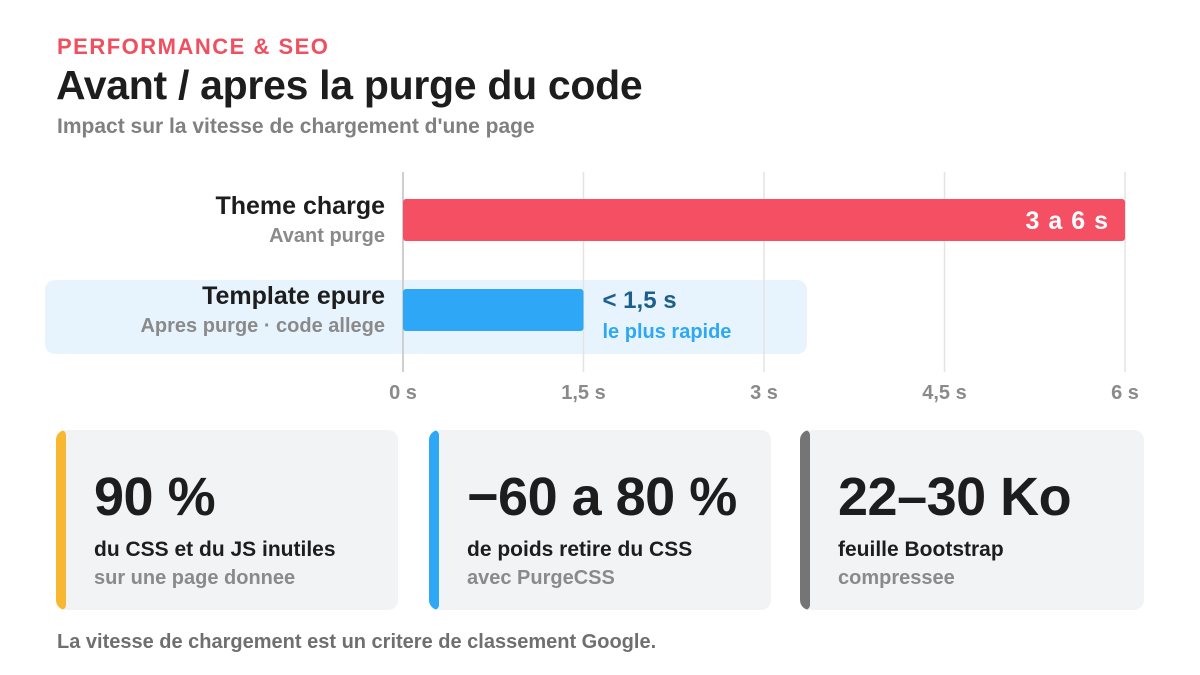  I want to click on category-label-theme: Theme charge Avant purge, so click(300, 220).